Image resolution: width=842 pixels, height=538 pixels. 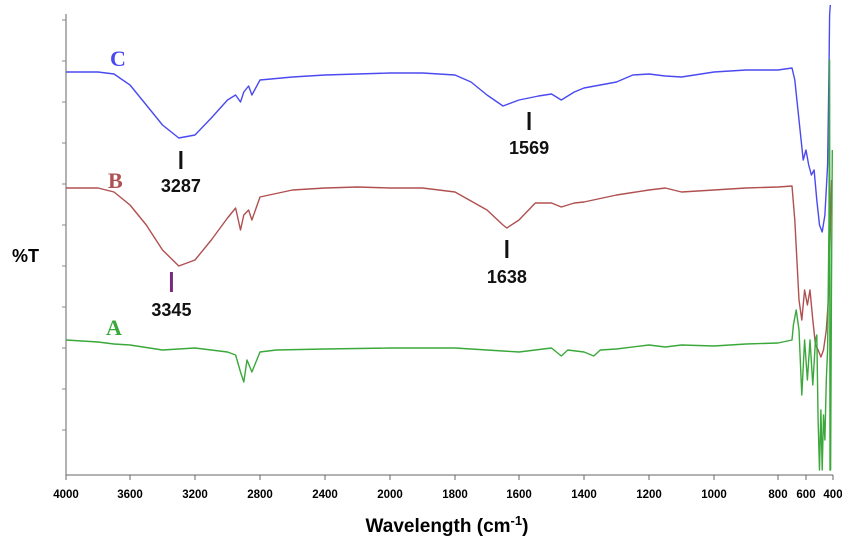 I want to click on x-tick-label-1800: 1800, so click(x=455, y=495).